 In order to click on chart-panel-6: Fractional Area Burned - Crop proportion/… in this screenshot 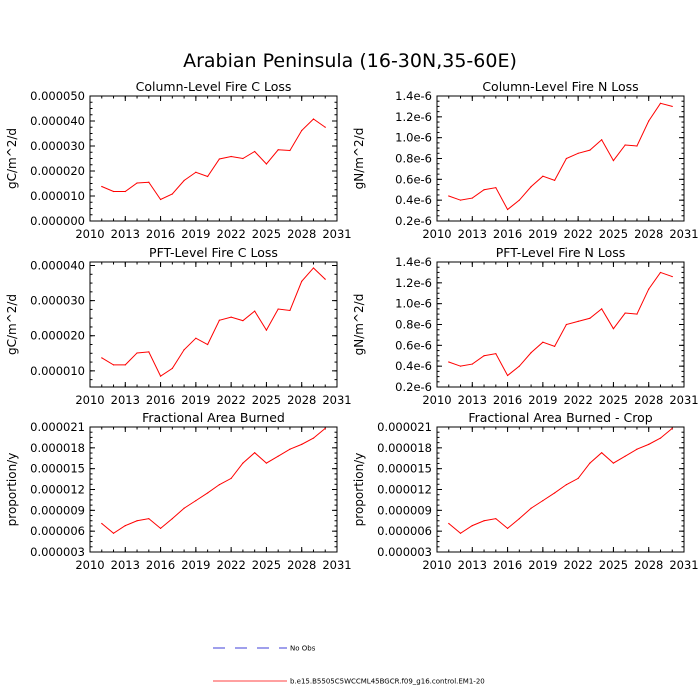, I will do `click(525, 491)`.